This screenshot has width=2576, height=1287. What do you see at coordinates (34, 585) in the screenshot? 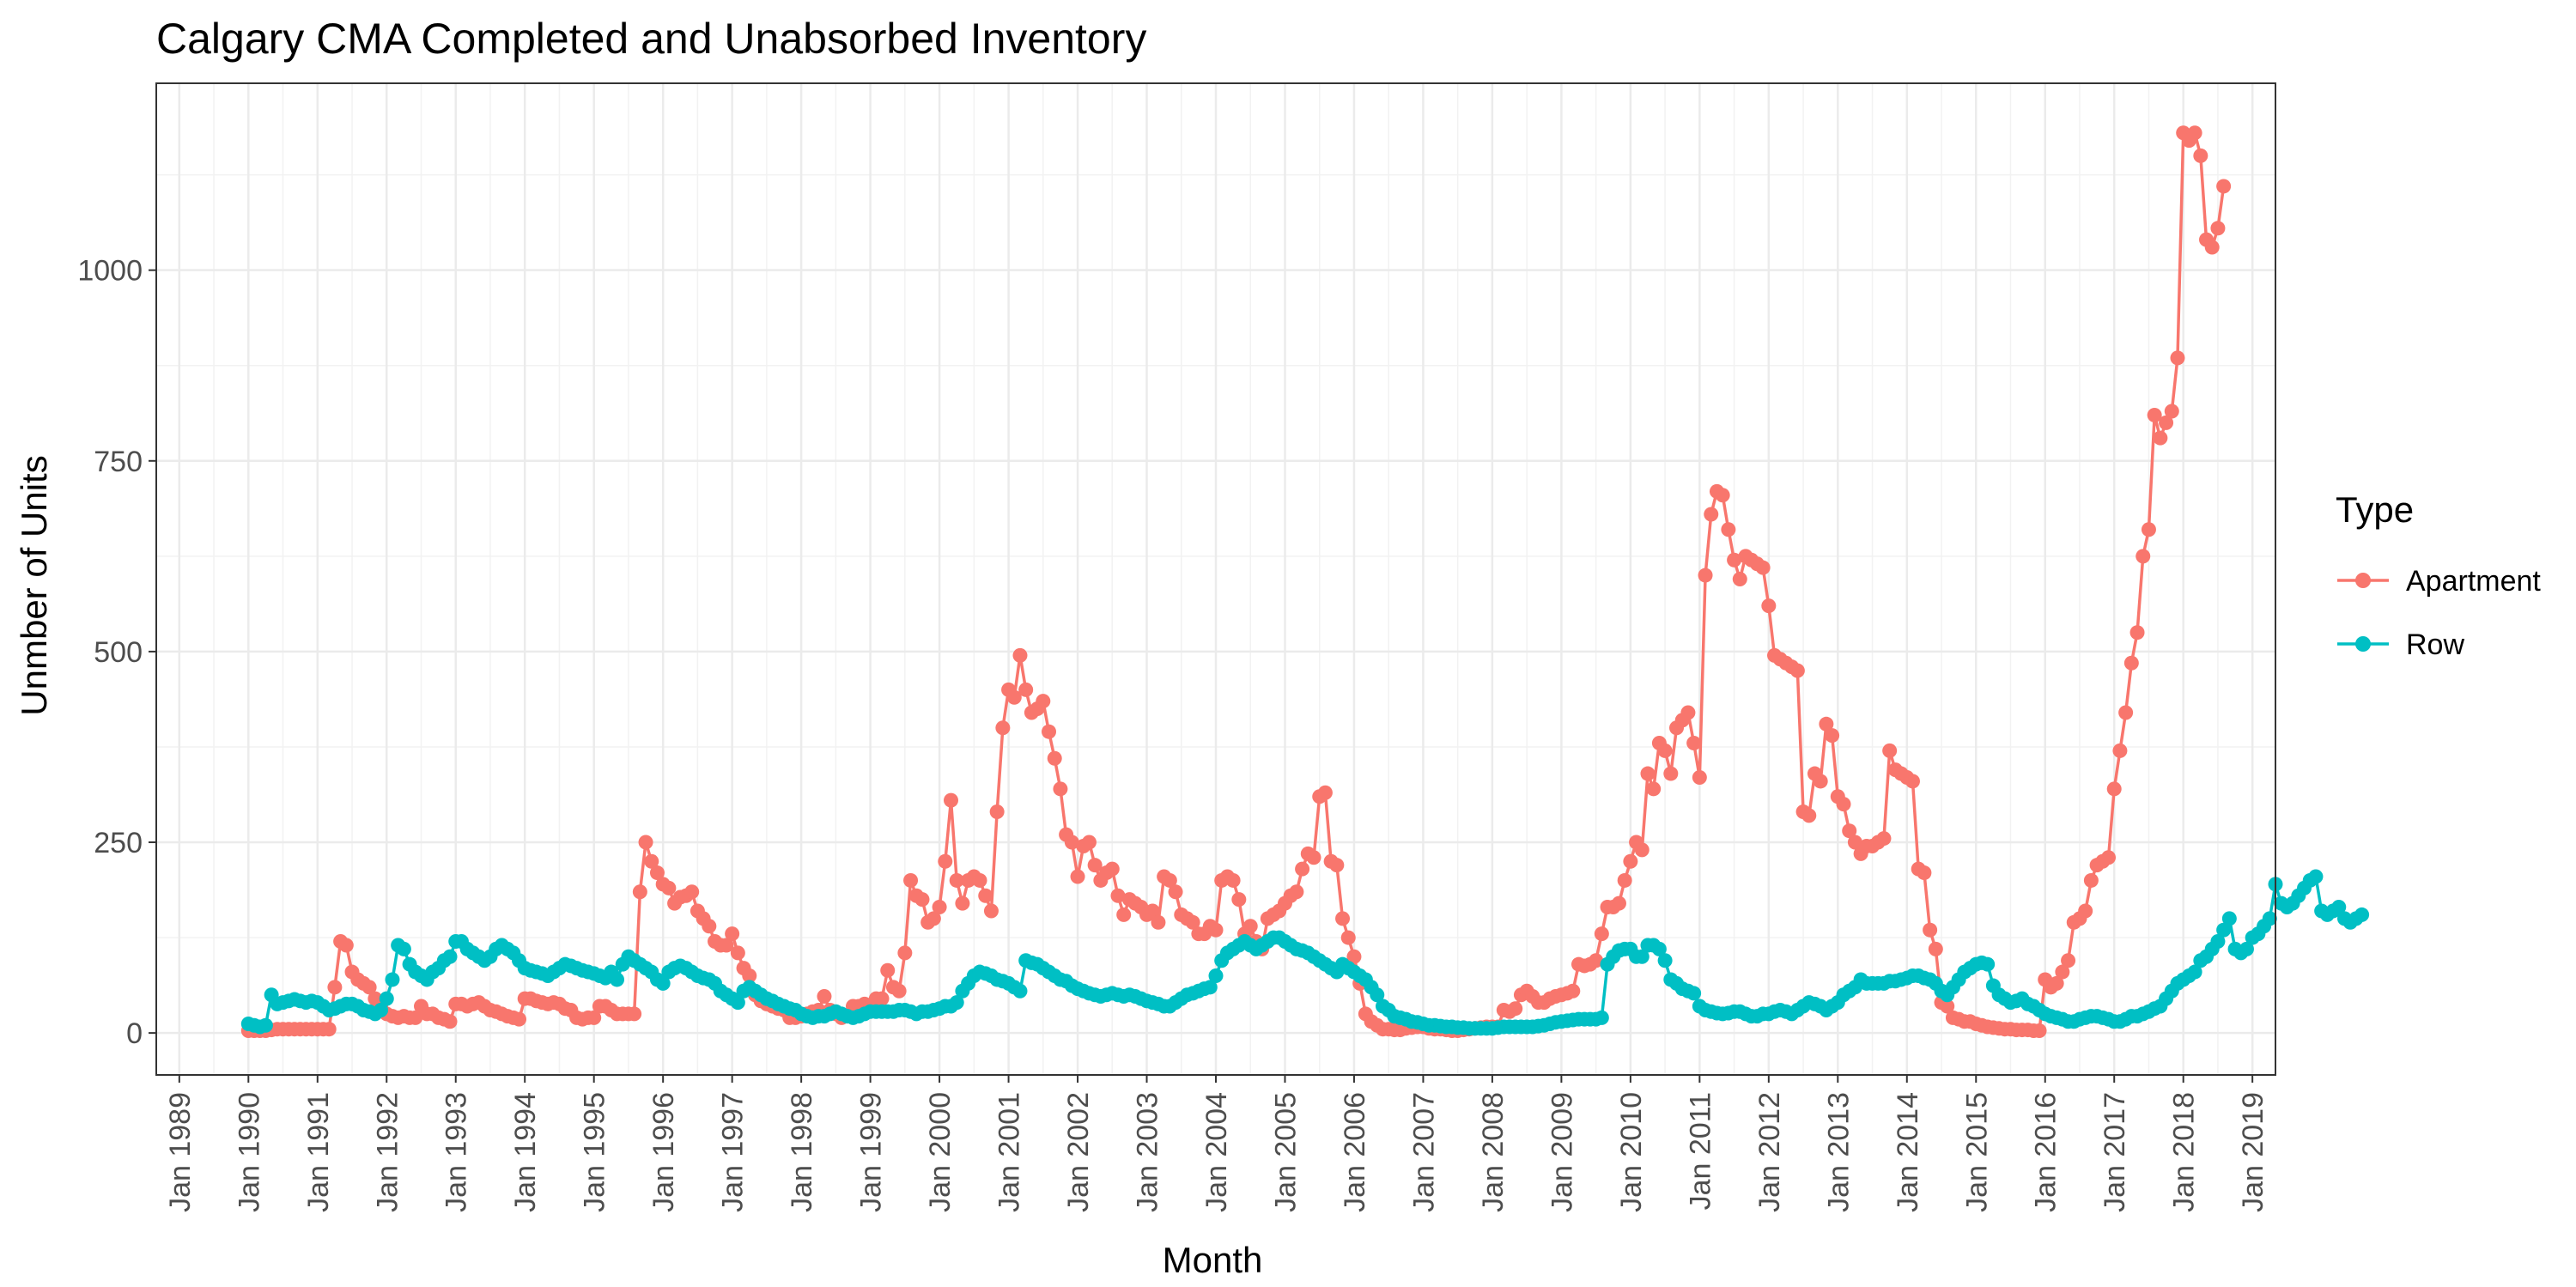
I see `y-axis-title: Unmber of Units` at bounding box center [34, 585].